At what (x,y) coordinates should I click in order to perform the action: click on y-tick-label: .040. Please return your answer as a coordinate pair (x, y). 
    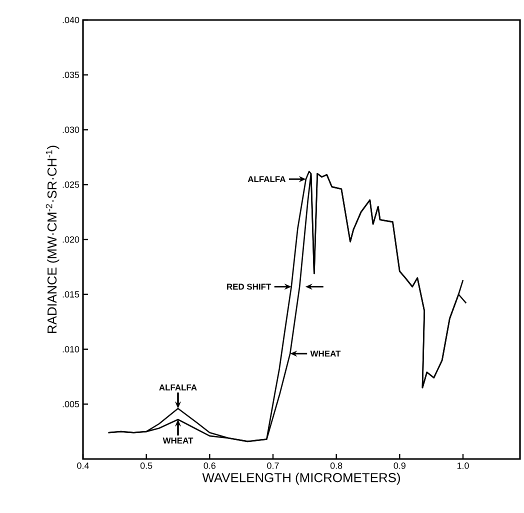
    Looking at the image, I should click on (71, 20).